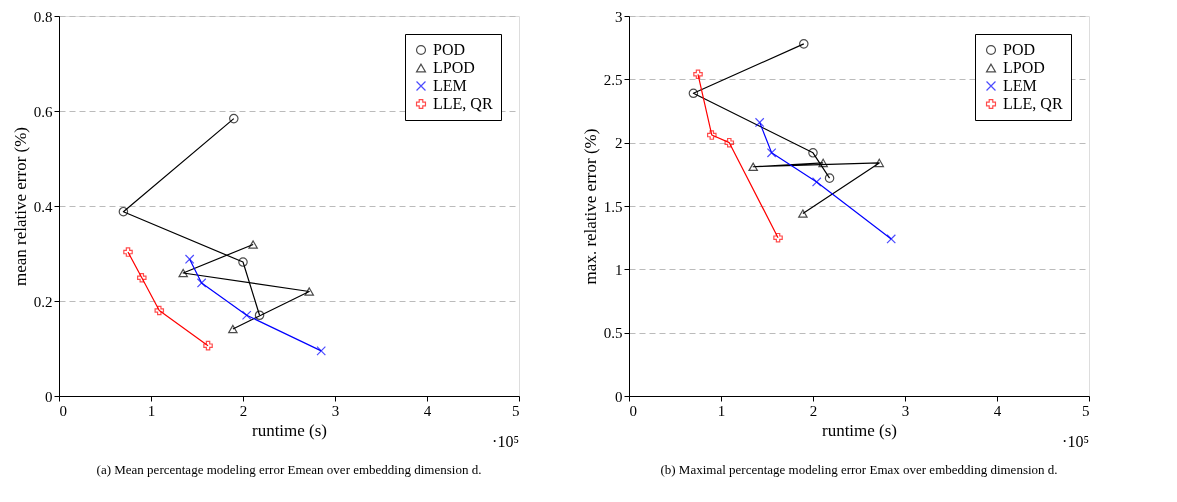 Image resolution: width=1177 pixels, height=502 pixels. What do you see at coordinates (590, 206) in the screenshot?
I see `y-axis-title: max. relative error (%)` at bounding box center [590, 206].